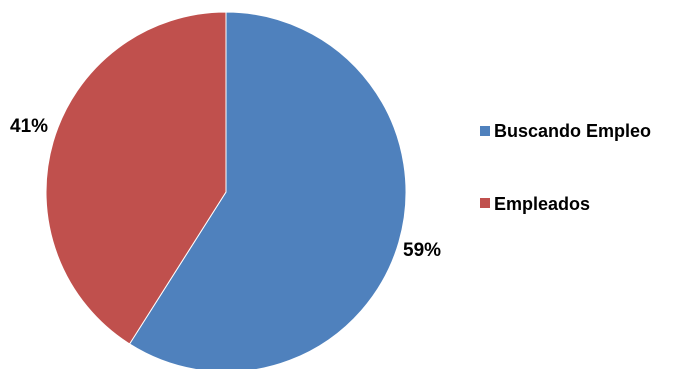 Image resolution: width=686 pixels, height=369 pixels. I want to click on legend-label-buscando-empleo: Buscando Empleo, so click(572, 131).